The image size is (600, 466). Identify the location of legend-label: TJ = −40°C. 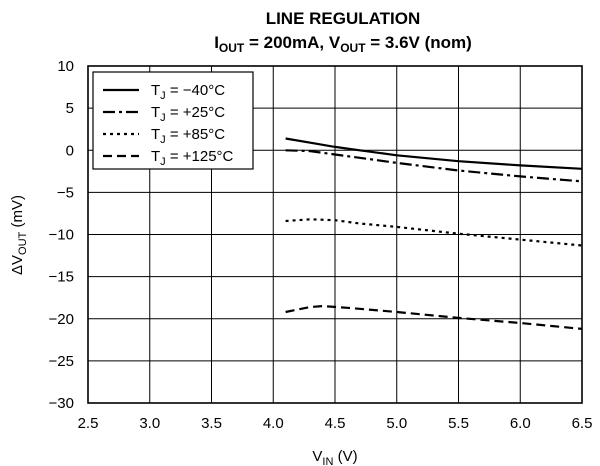
(188, 92).